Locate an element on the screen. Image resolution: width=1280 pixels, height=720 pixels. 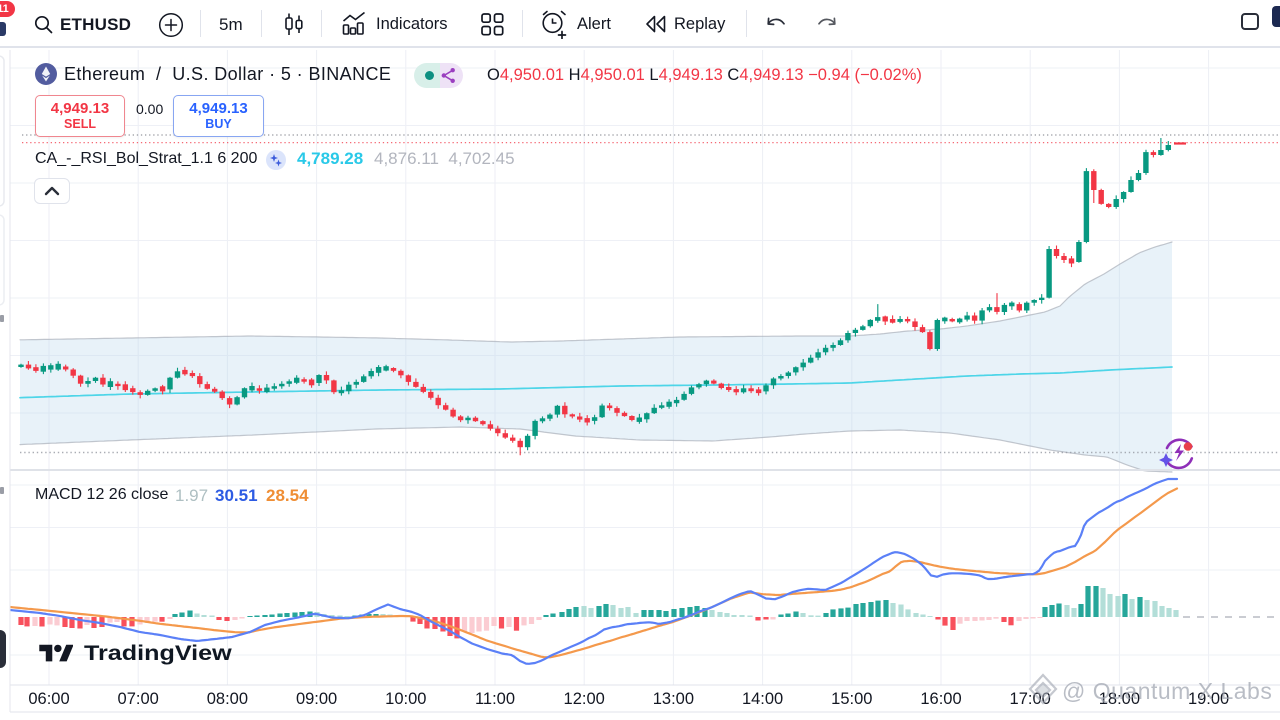
svg-text: 11:00 is located at coordinates (495, 699).